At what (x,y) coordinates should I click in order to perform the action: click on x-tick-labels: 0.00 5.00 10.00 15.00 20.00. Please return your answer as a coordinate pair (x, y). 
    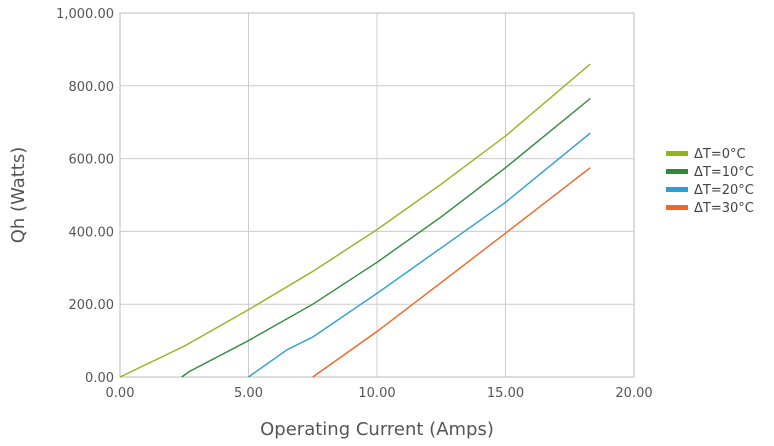
    Looking at the image, I should click on (379, 393).